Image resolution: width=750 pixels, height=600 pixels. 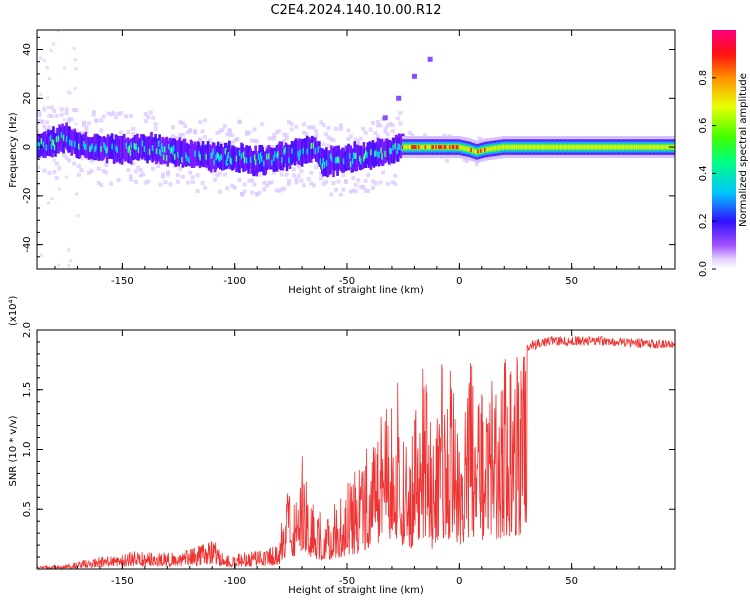 What do you see at coordinates (356, 590) in the screenshot?
I see `snr-xlabel: Height of straight line (km)` at bounding box center [356, 590].